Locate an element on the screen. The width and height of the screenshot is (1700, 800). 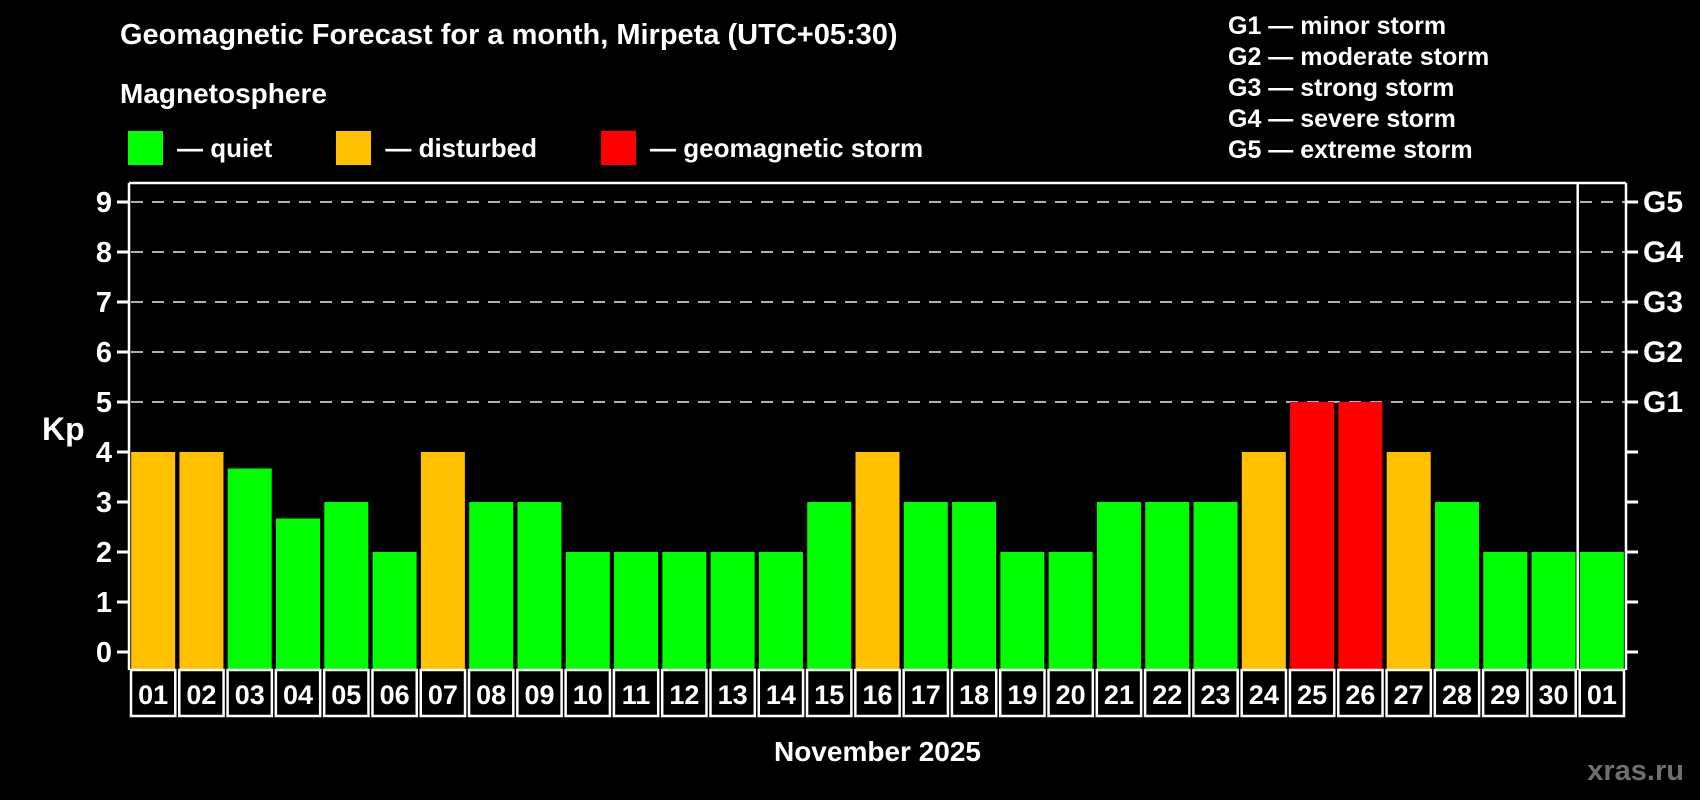
day-label-9: 10 is located at coordinates (588, 695).